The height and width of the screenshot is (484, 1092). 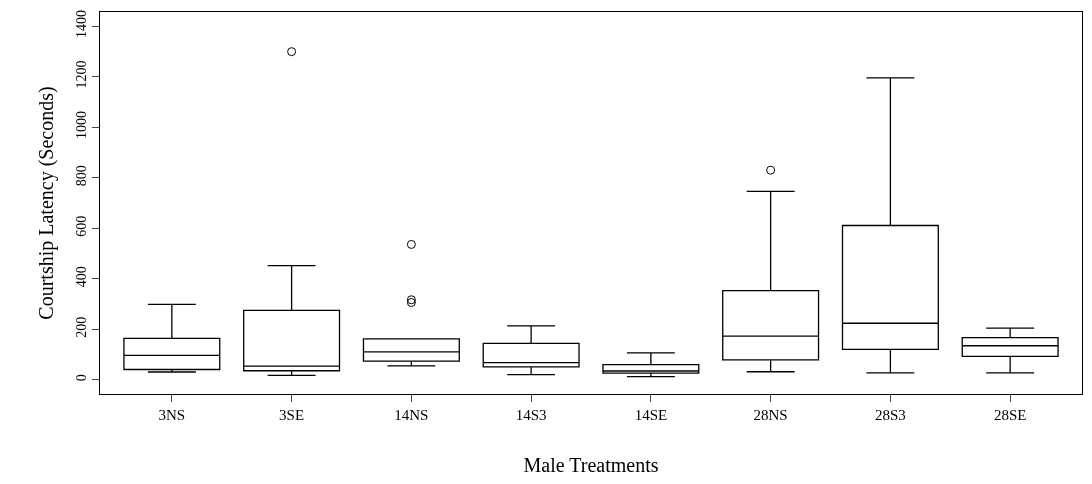 I want to click on y-tick-label: 800, so click(x=82, y=176).